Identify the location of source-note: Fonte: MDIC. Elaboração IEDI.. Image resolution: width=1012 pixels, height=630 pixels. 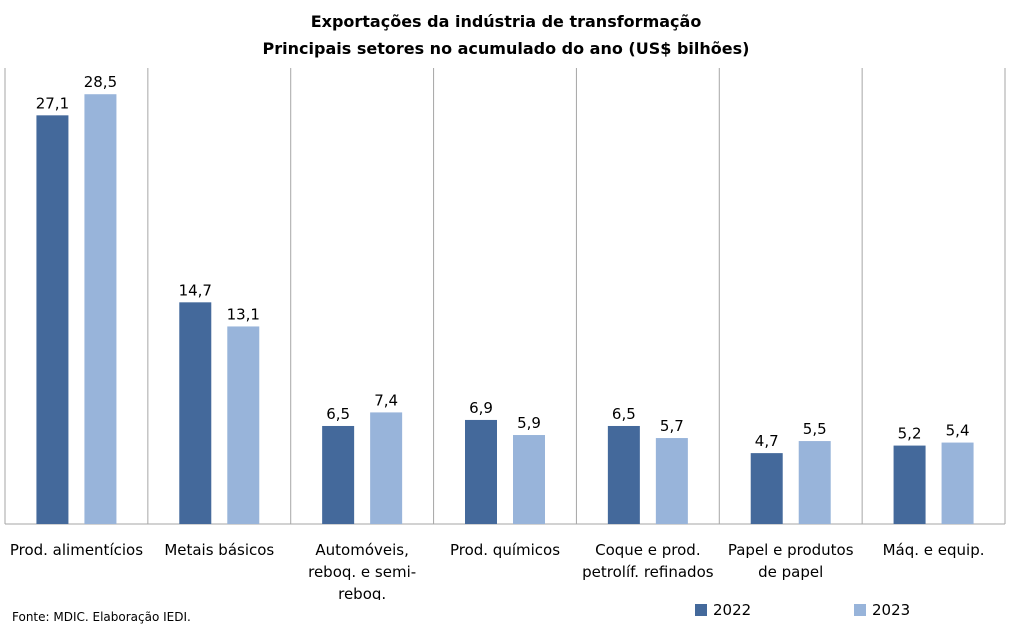
(101, 617).